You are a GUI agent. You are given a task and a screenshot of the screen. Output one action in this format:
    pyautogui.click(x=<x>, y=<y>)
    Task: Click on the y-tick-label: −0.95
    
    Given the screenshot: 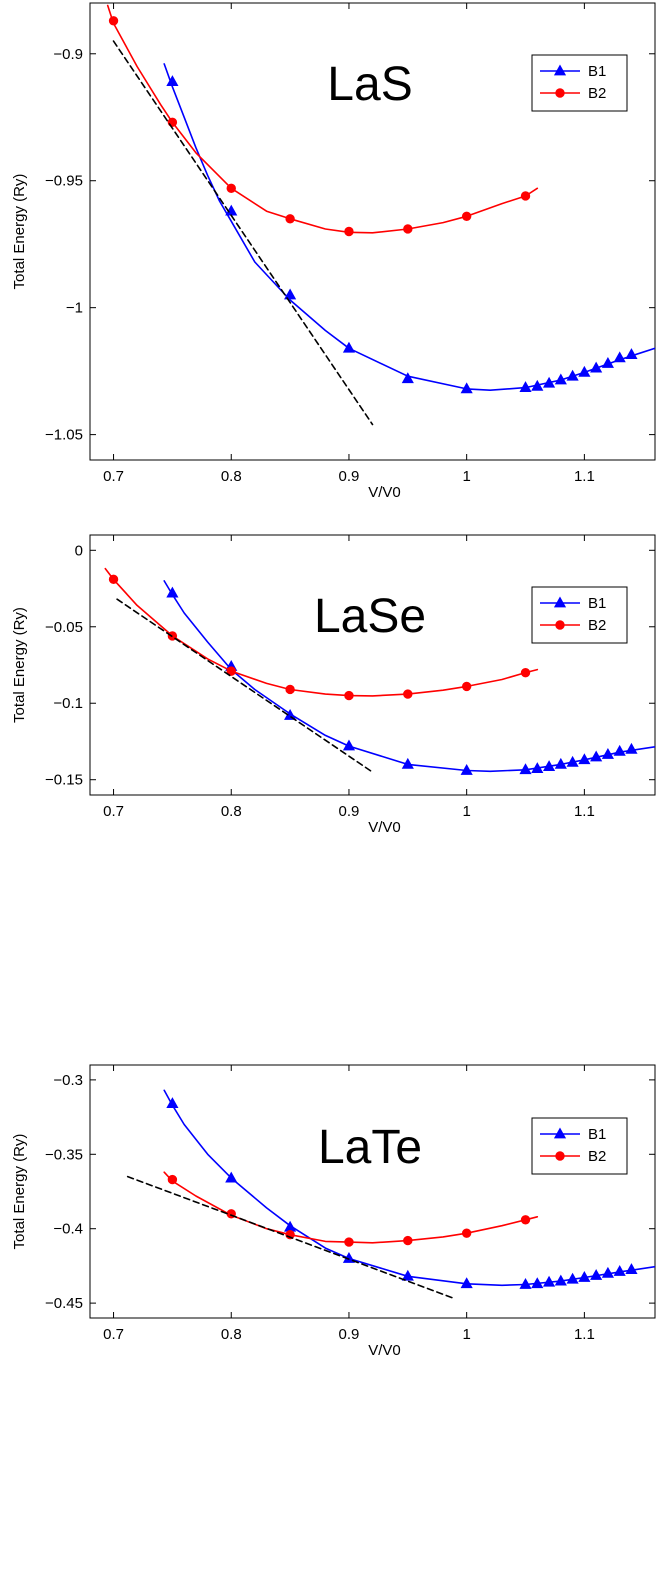 What is the action you would take?
    pyautogui.click(x=64, y=181)
    